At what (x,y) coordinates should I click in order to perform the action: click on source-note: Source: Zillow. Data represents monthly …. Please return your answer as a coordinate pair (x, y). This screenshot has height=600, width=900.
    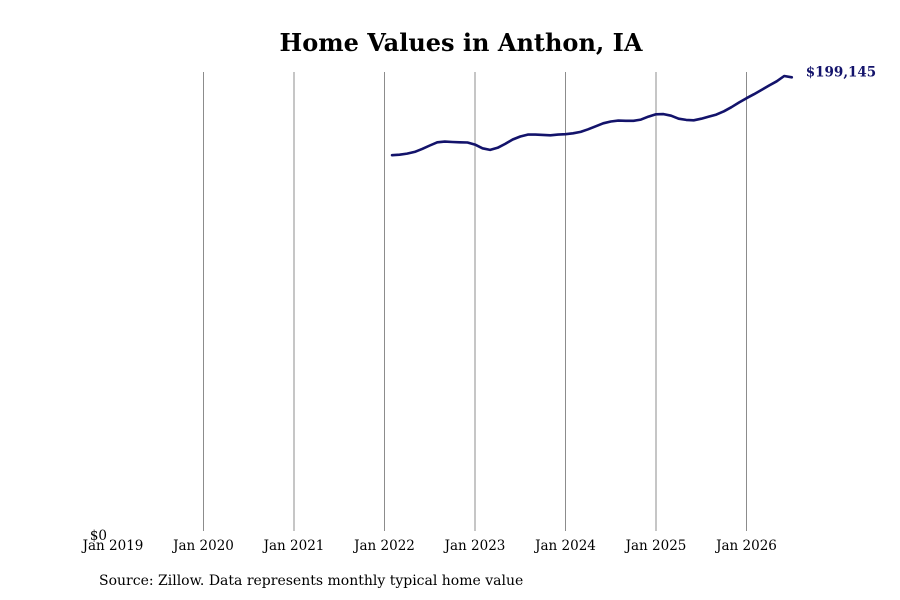
    Looking at the image, I should click on (311, 581).